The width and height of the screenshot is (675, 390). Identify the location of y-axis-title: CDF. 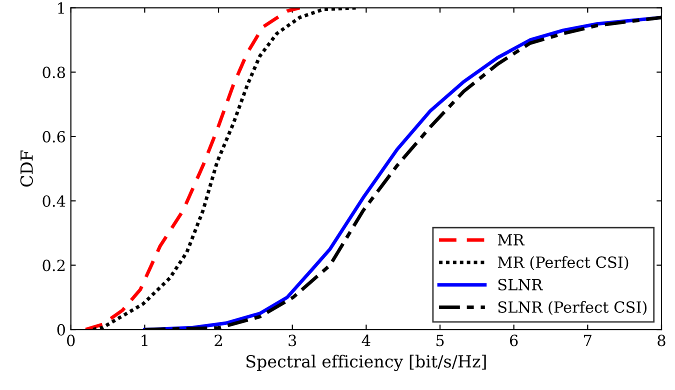
(26, 168).